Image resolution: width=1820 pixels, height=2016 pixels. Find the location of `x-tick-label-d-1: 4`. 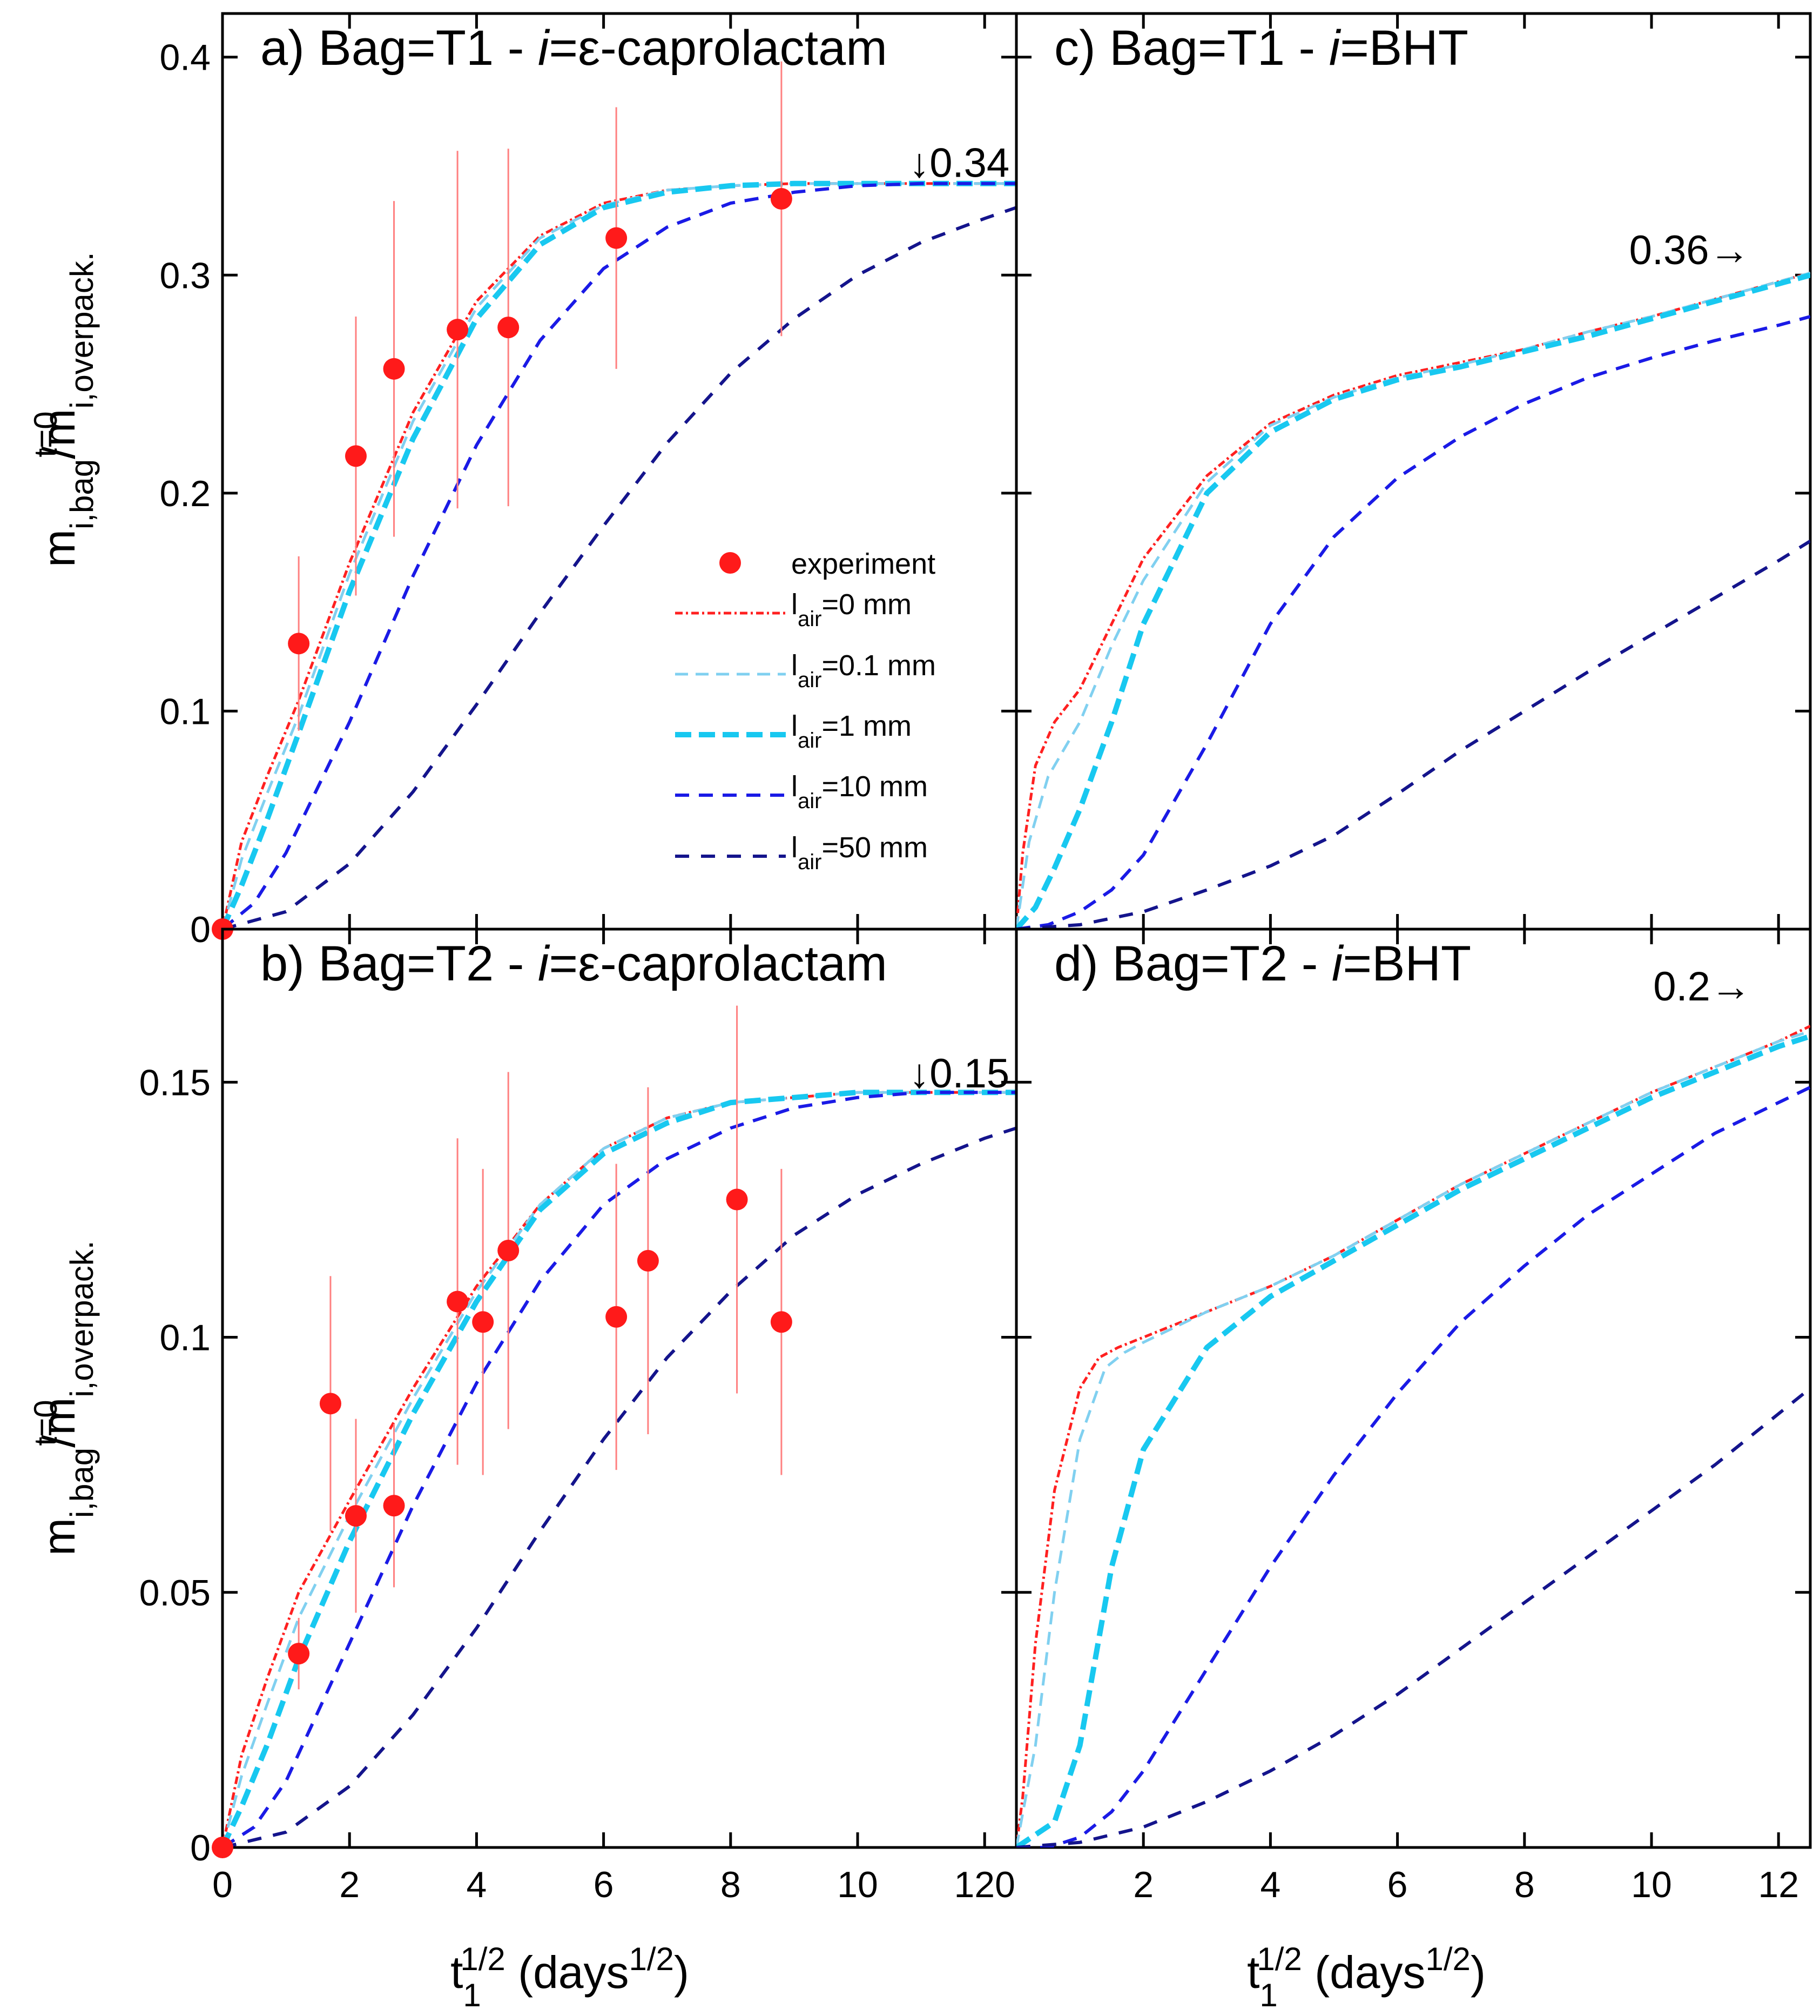

x-tick-label-d-1: 4 is located at coordinates (1270, 1885).